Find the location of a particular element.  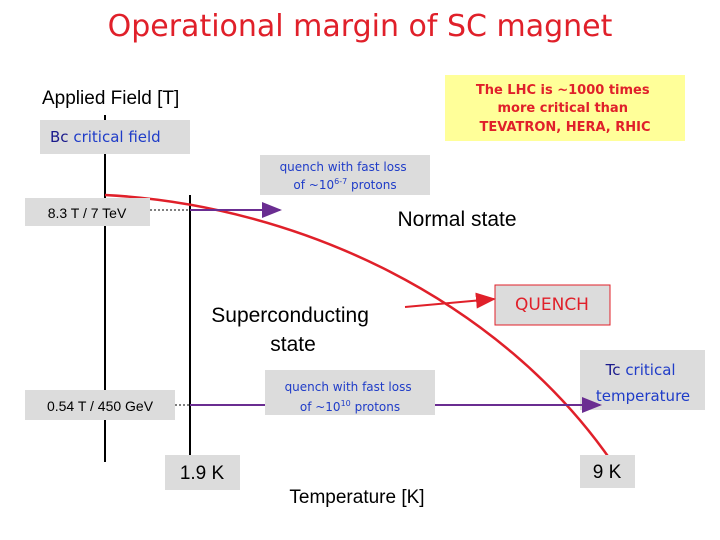

title: Operational margin of SC magnet is located at coordinates (360, 26).